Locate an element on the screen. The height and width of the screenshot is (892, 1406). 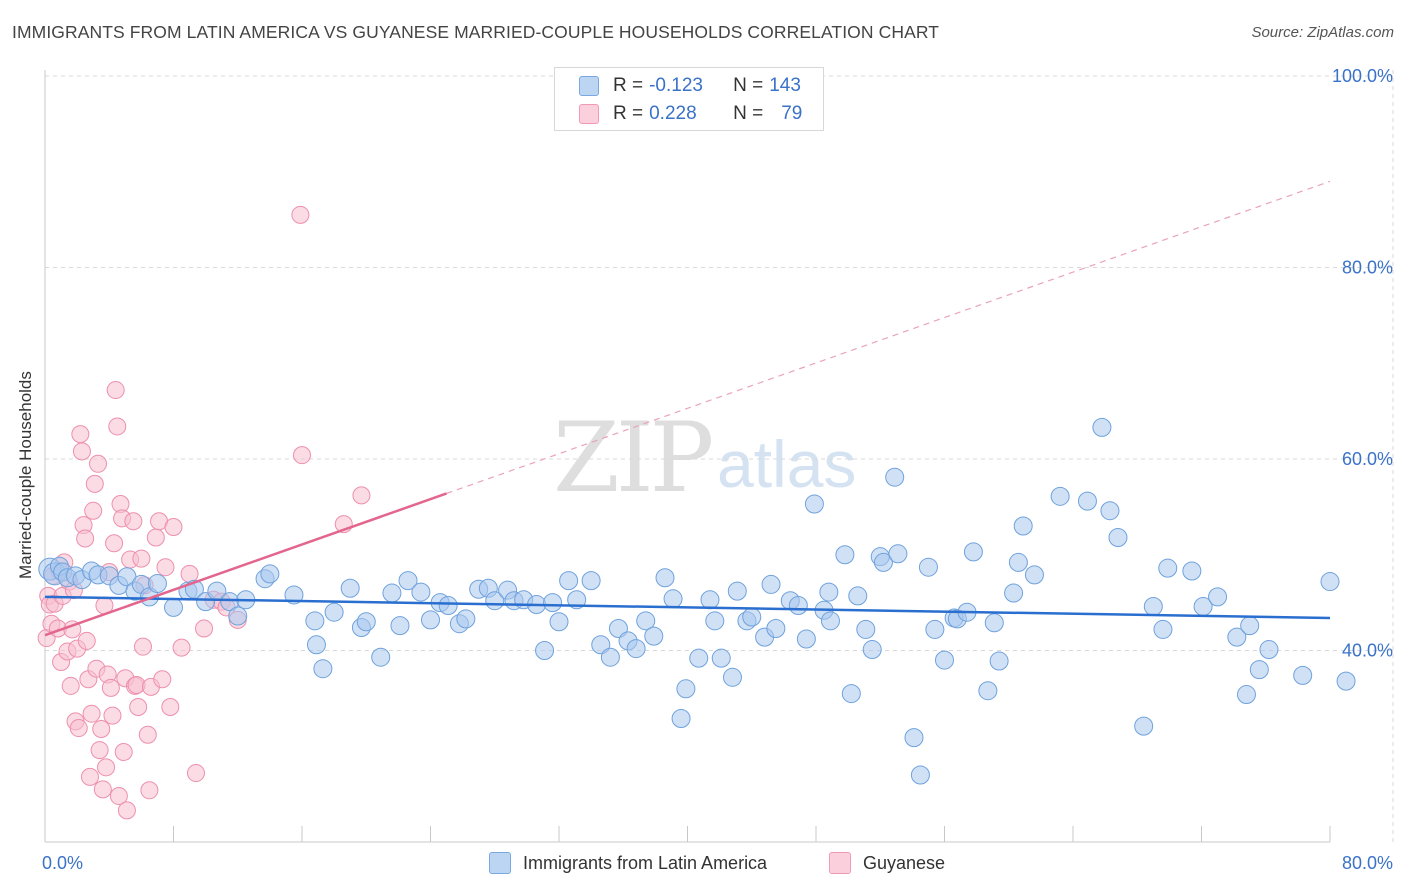
n-value: 143 is located at coordinates (785, 85).